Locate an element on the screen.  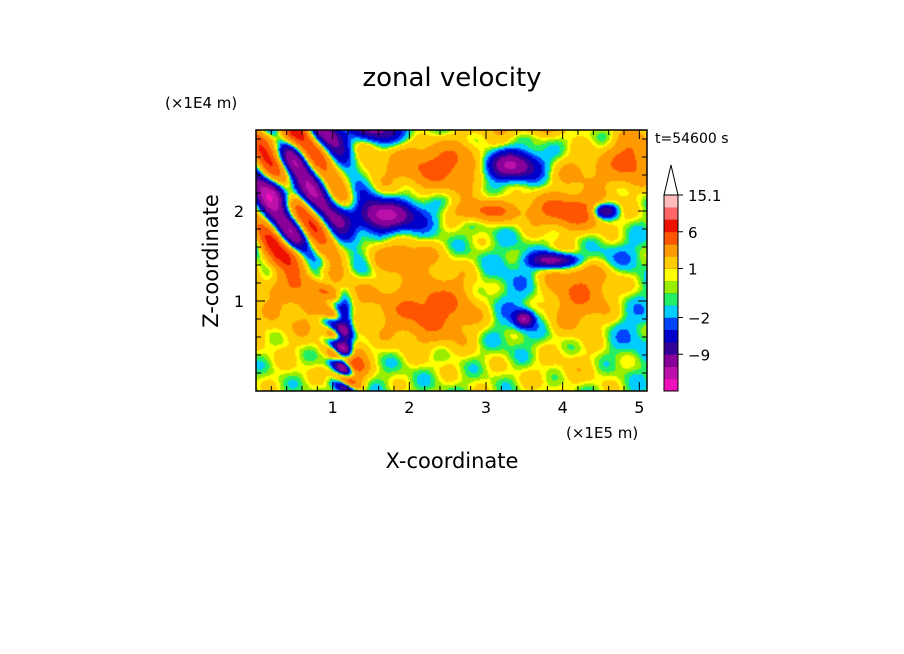
colorbar-tick-label: 15.1 is located at coordinates (704, 196).